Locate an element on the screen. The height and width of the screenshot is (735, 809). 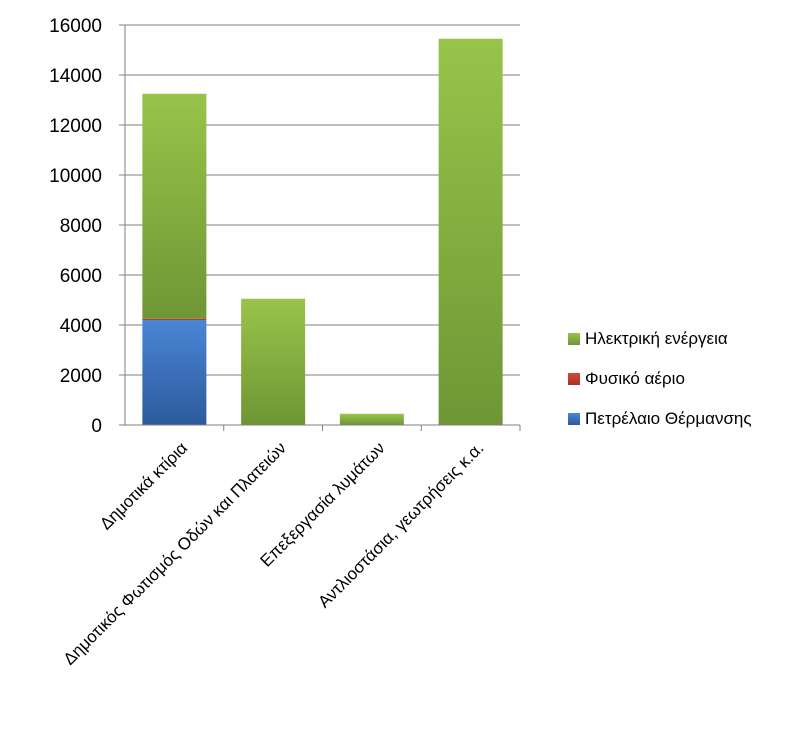
y-tick-label: 4000 is located at coordinates (81, 326).